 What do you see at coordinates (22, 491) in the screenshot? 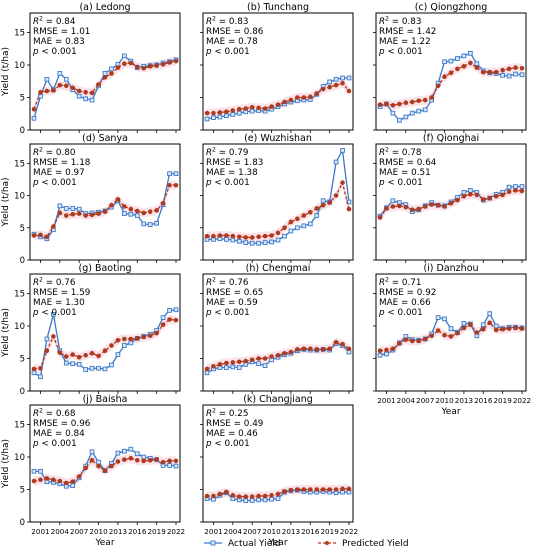
I see `y-tick-label: 5` at bounding box center [22, 491].